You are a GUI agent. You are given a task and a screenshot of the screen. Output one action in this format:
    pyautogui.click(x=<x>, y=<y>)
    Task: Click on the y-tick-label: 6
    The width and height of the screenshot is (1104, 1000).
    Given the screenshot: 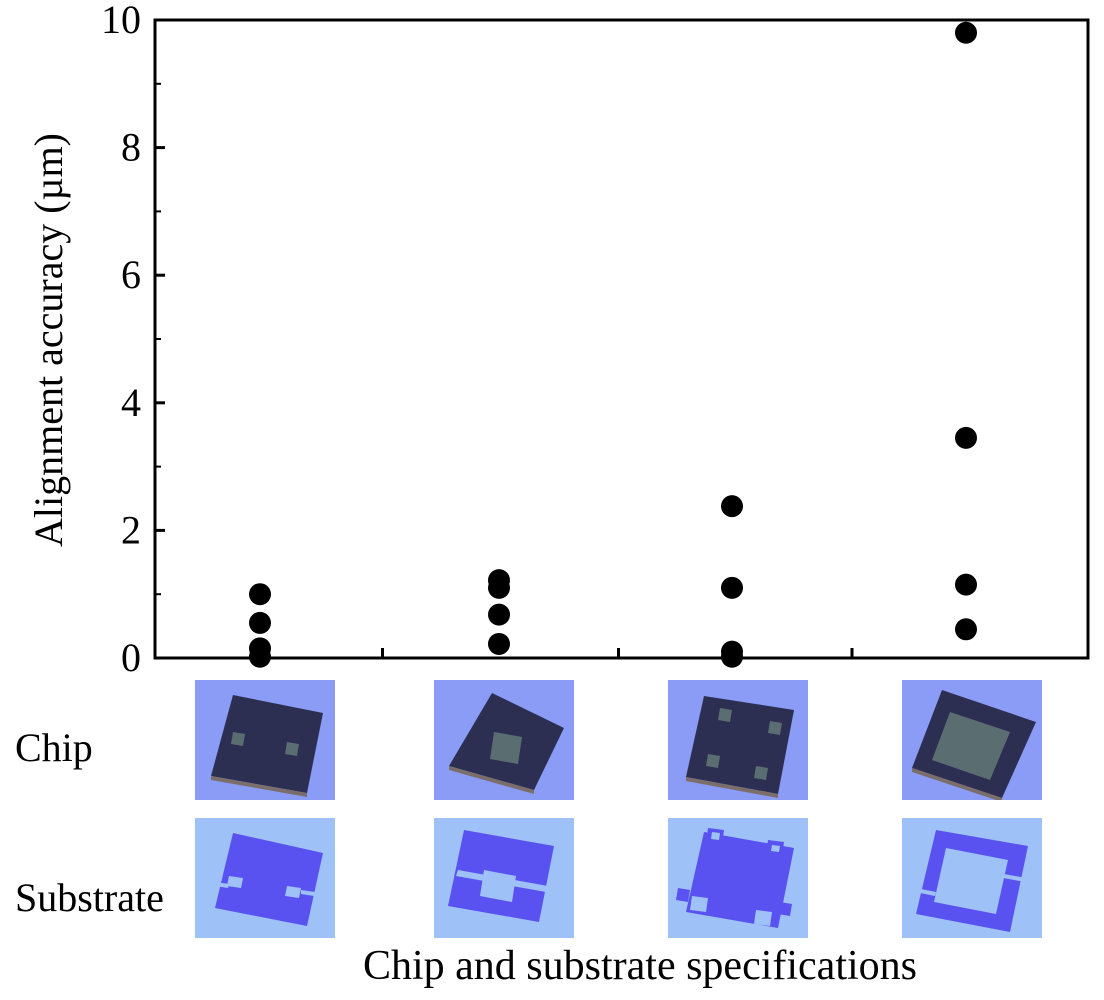 What is the action you would take?
    pyautogui.click(x=131, y=274)
    